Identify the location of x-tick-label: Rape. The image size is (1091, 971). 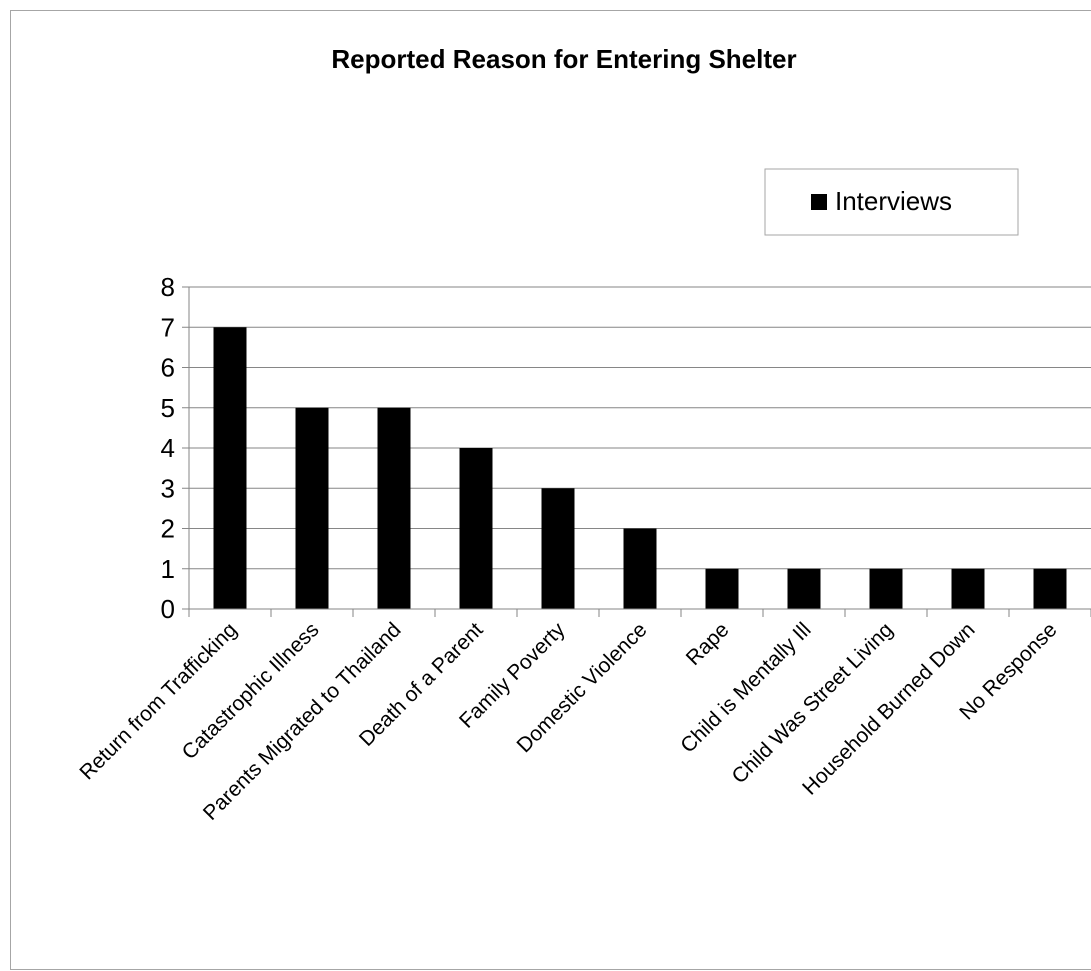
(708, 644).